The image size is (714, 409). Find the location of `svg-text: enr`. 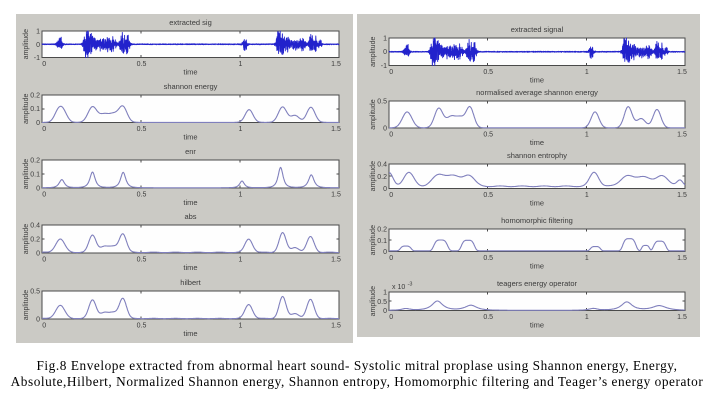

svg-text: enr is located at coordinates (190, 151).